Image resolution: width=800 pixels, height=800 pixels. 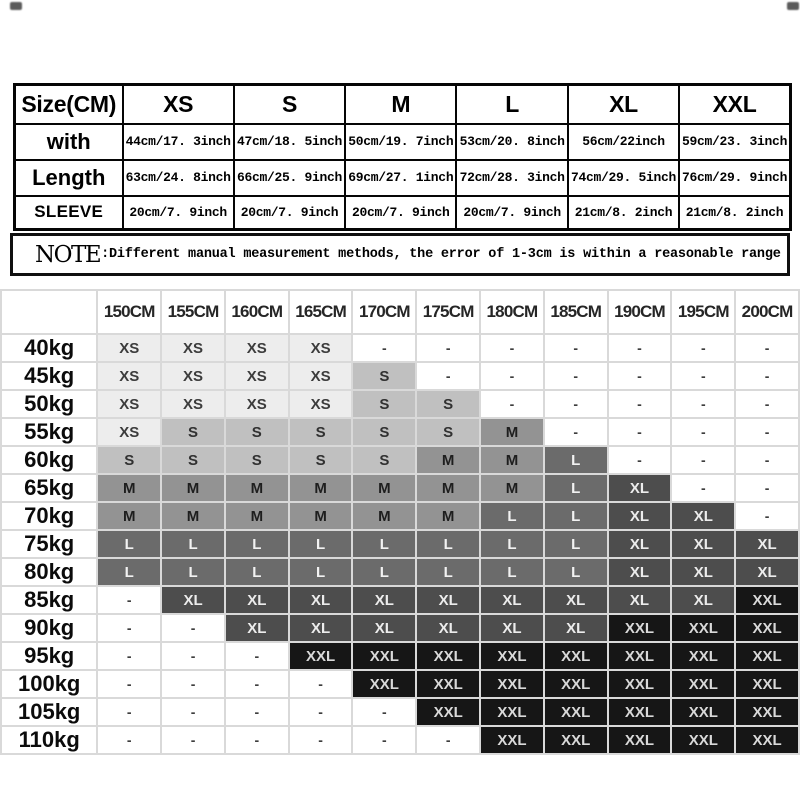 What do you see at coordinates (401, 104) in the screenshot?
I see `size-column-header: M` at bounding box center [401, 104].